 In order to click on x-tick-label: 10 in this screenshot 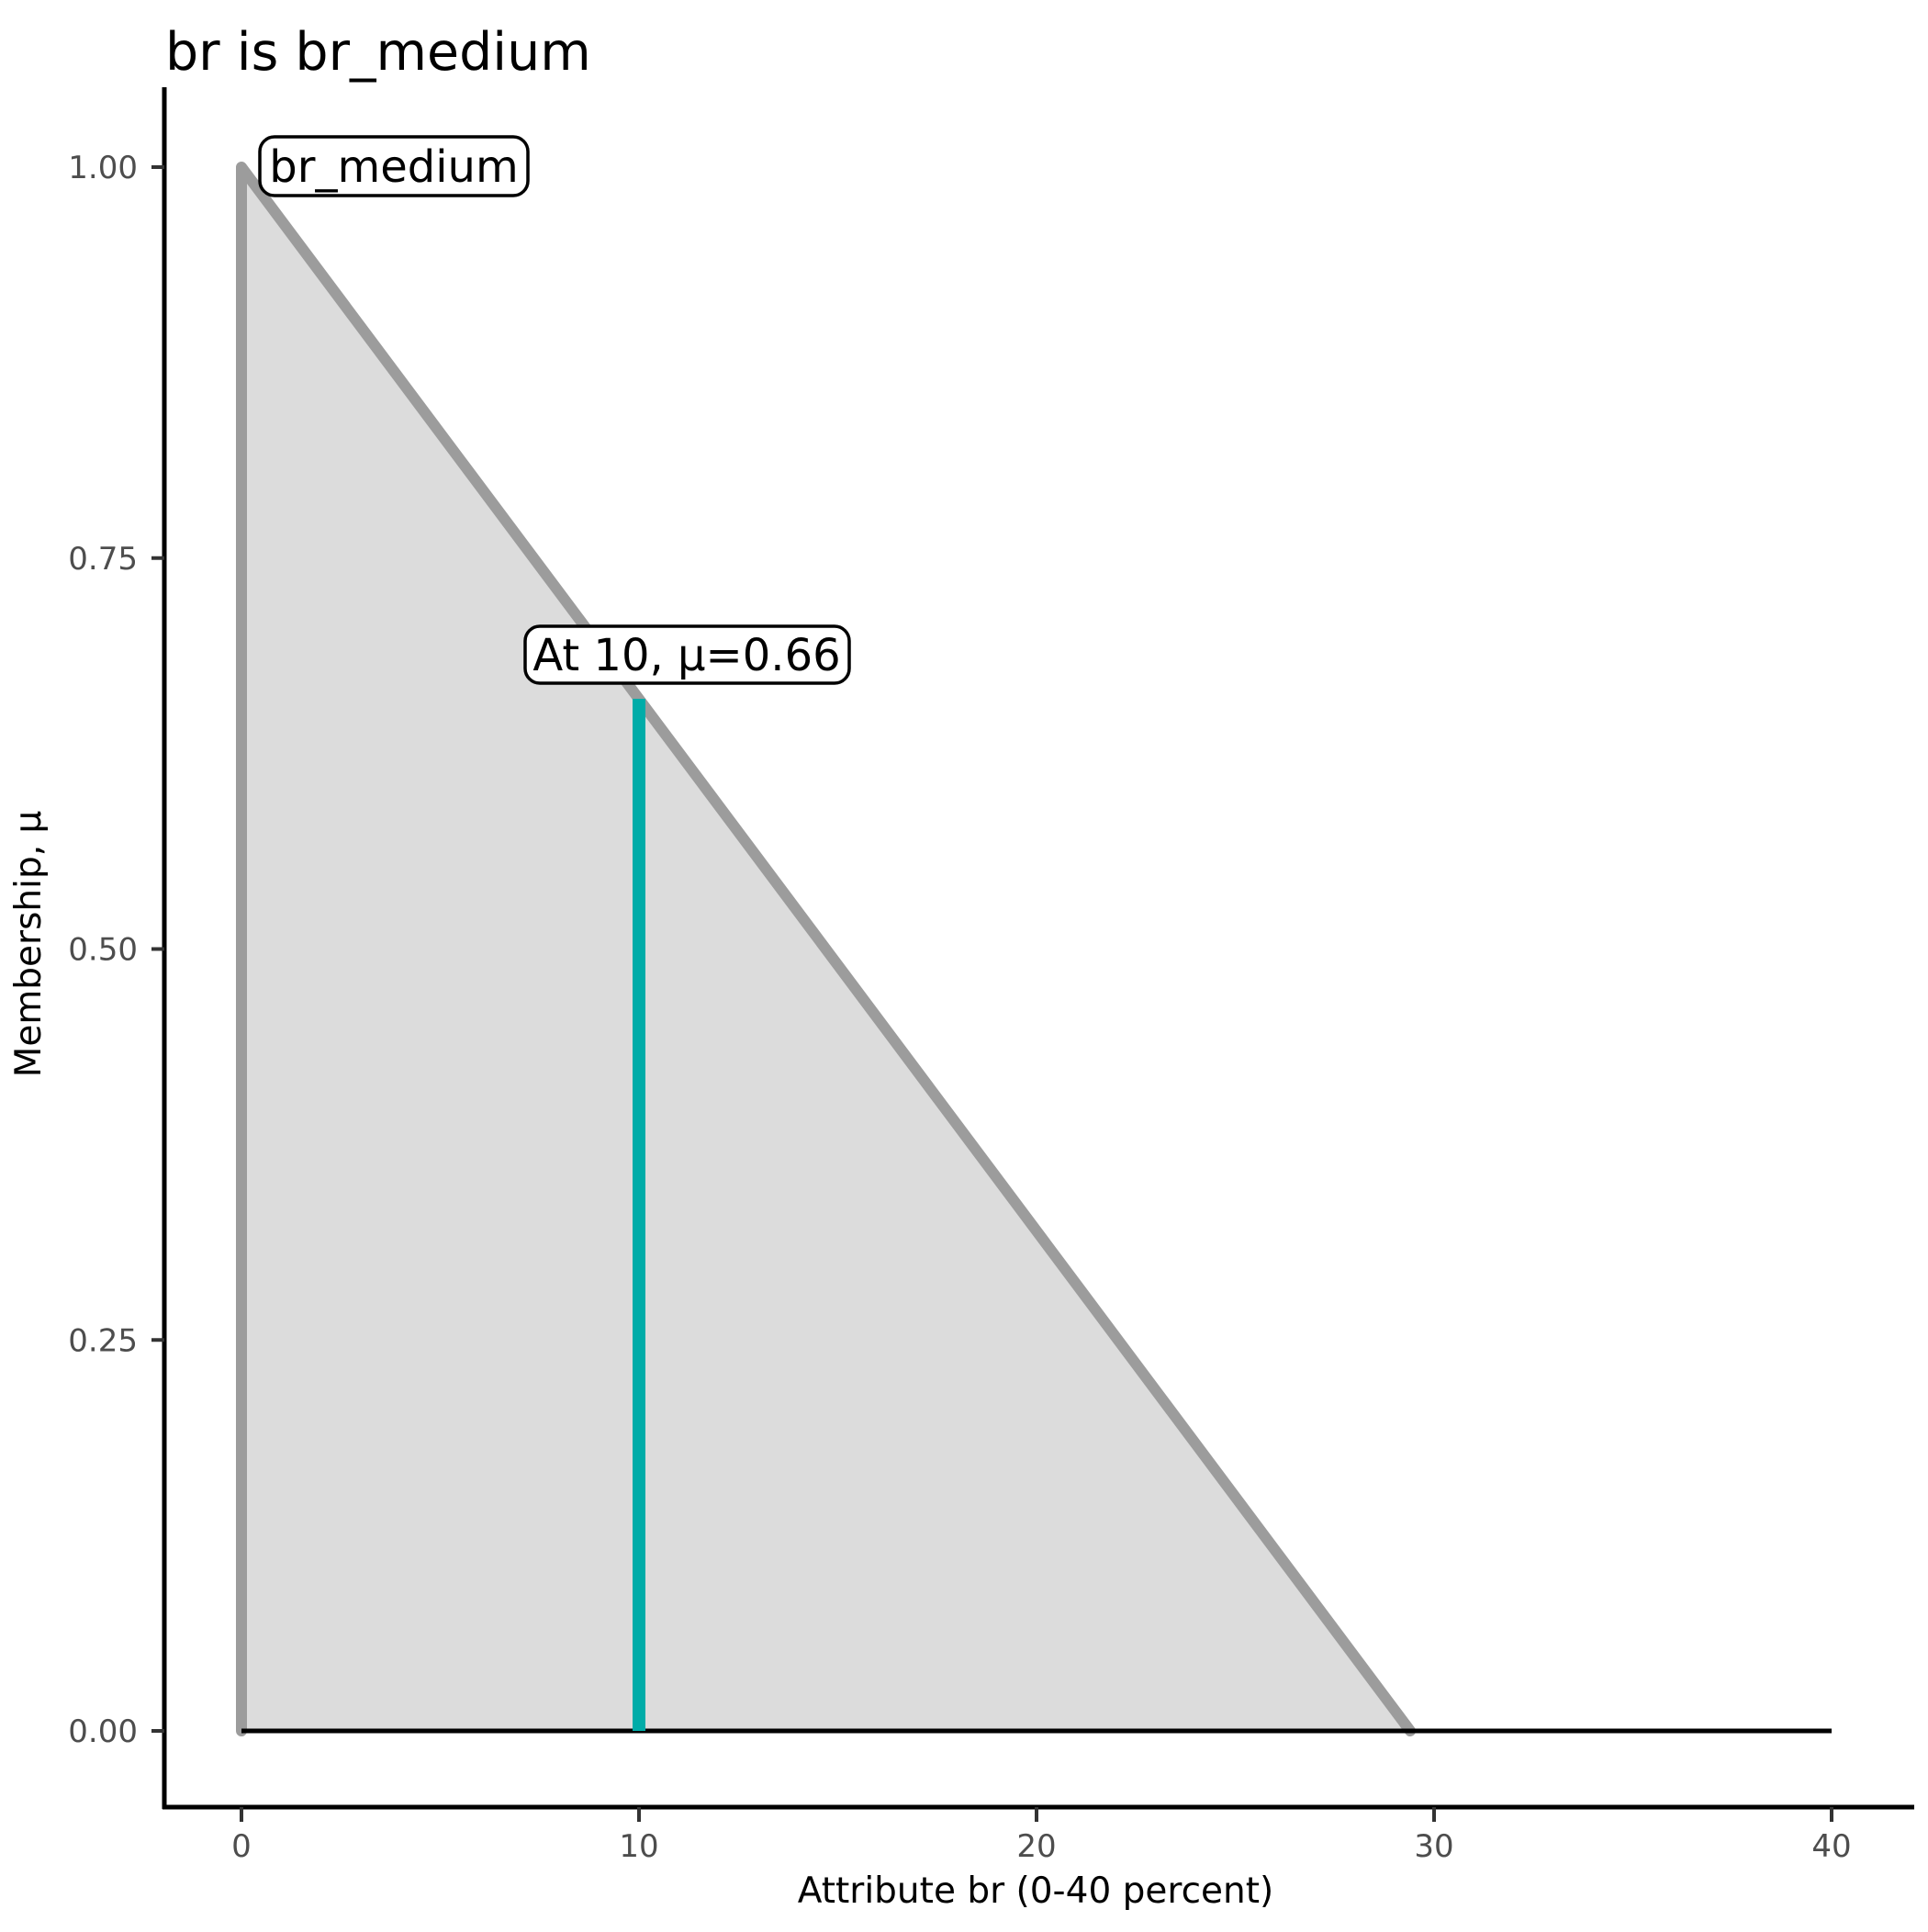, I will do `click(638, 1846)`.